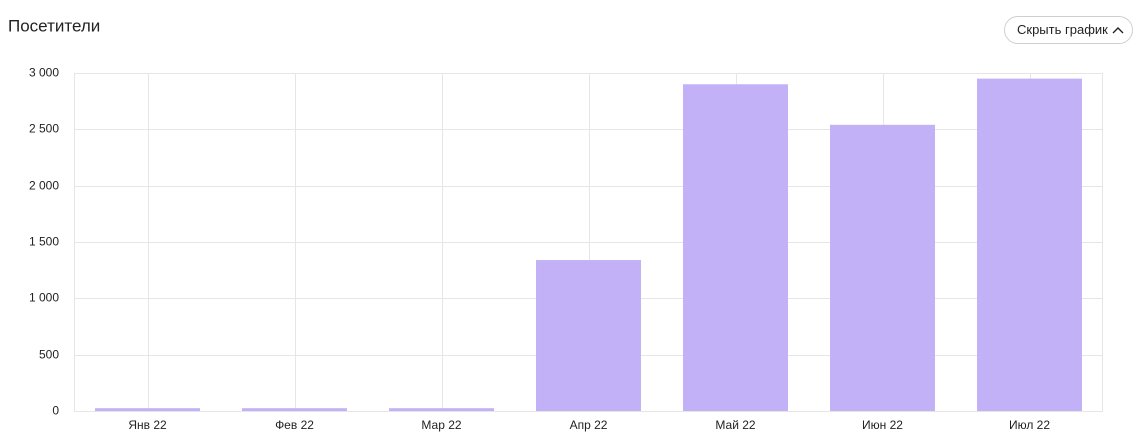 This screenshot has width=1144, height=446. I want to click on x-tick-label: Апр 22, so click(589, 425).